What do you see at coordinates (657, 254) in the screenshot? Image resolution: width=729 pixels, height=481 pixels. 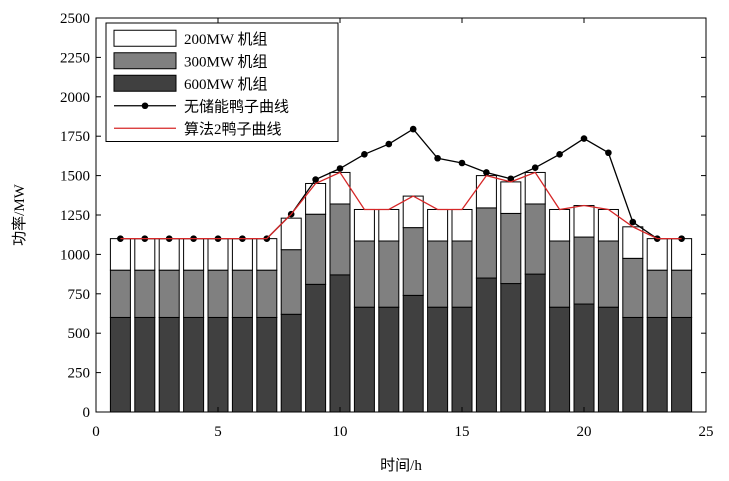 I see `bar-s2-x23` at bounding box center [657, 254].